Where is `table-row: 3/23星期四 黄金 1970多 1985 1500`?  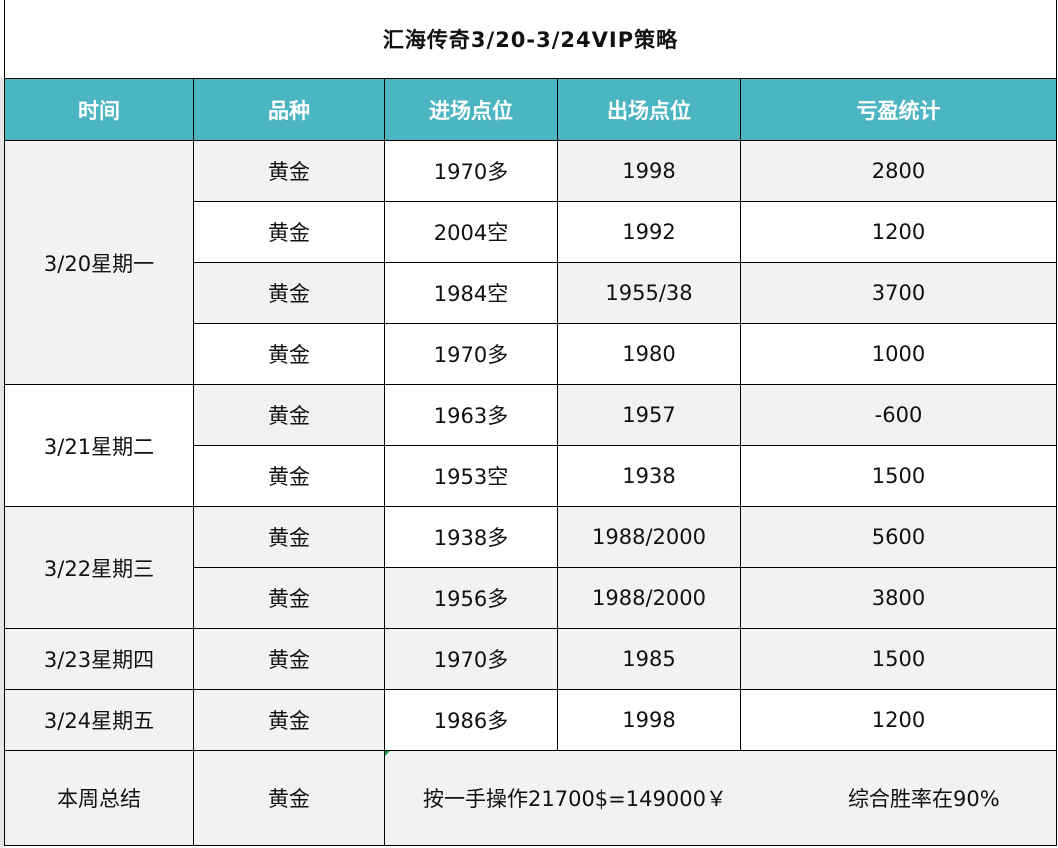 table-row: 3/23星期四 黄金 1970多 1985 1500 is located at coordinates (531, 659).